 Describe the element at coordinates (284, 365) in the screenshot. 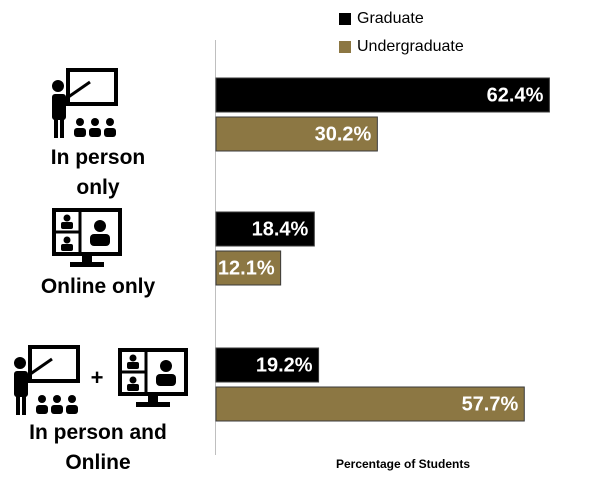

I see `data-label: 19.2%` at that location.